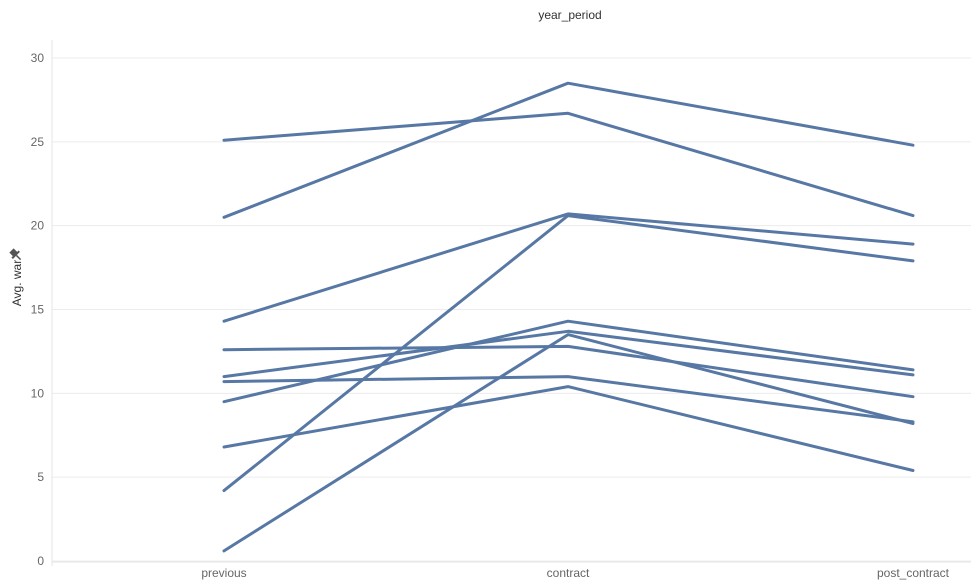 The height and width of the screenshot is (582, 971). What do you see at coordinates (568, 573) in the screenshot?
I see `x-tick-label-contract: contract` at bounding box center [568, 573].